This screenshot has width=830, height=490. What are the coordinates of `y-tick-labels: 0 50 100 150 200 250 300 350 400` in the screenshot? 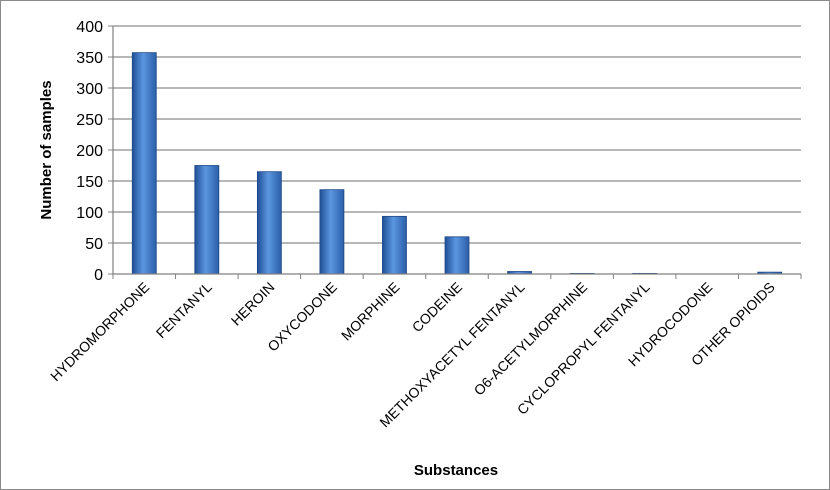 It's located at (89, 151).